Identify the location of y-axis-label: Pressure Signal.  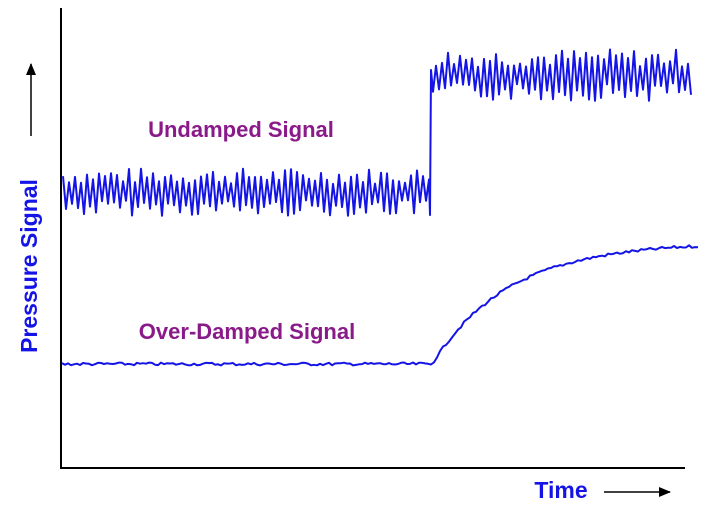
(29, 266).